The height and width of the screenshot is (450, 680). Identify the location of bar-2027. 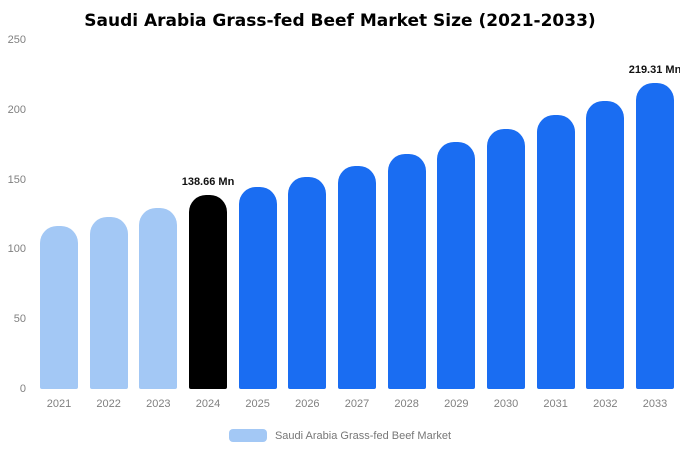
(357, 277).